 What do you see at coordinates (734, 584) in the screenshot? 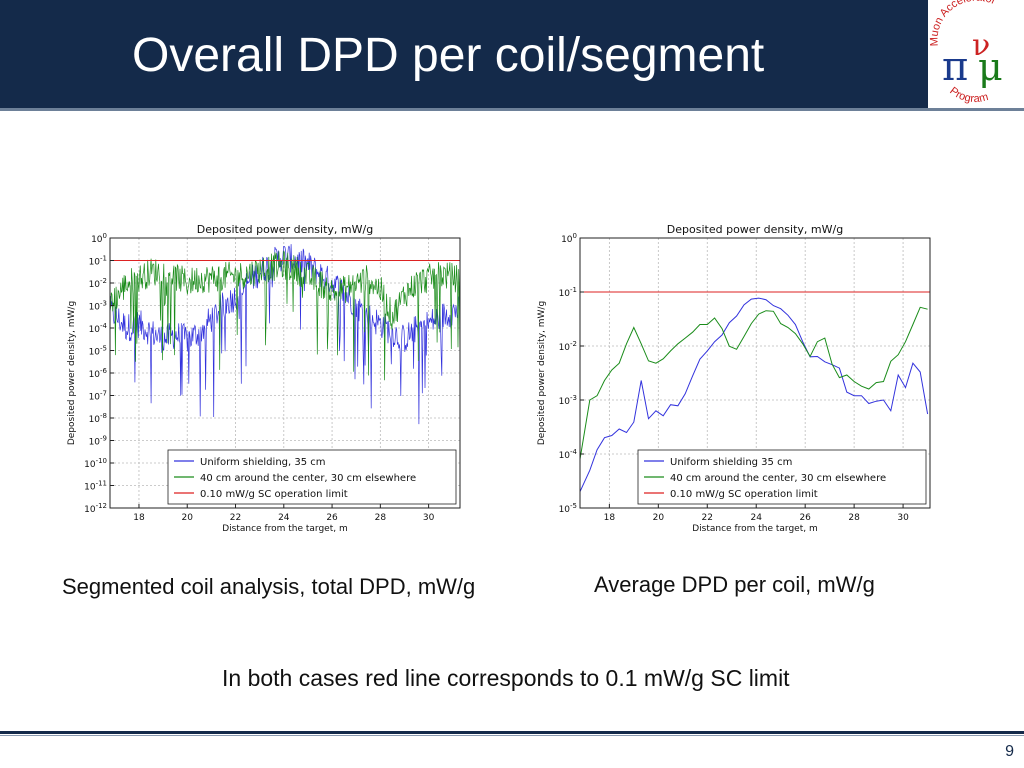
I see `caption-average: Average DPD per coil, mW/g` at bounding box center [734, 584].